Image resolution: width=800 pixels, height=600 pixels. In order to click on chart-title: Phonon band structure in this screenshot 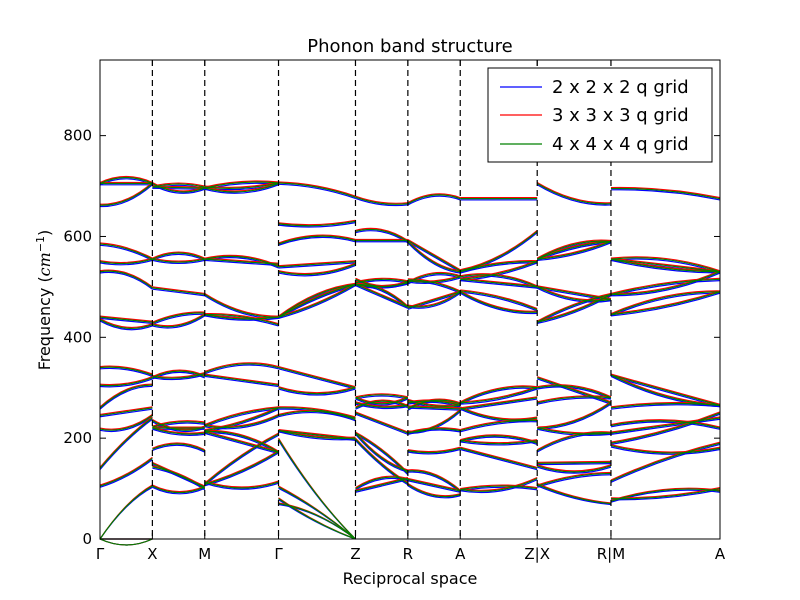, I will do `click(410, 46)`.